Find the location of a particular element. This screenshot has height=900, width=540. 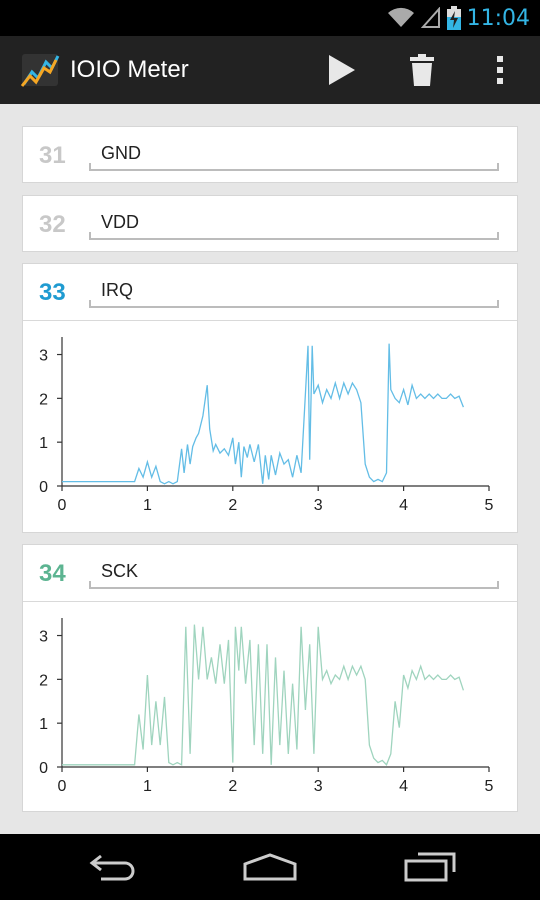

pin-header: 32 VDD is located at coordinates (270, 224).